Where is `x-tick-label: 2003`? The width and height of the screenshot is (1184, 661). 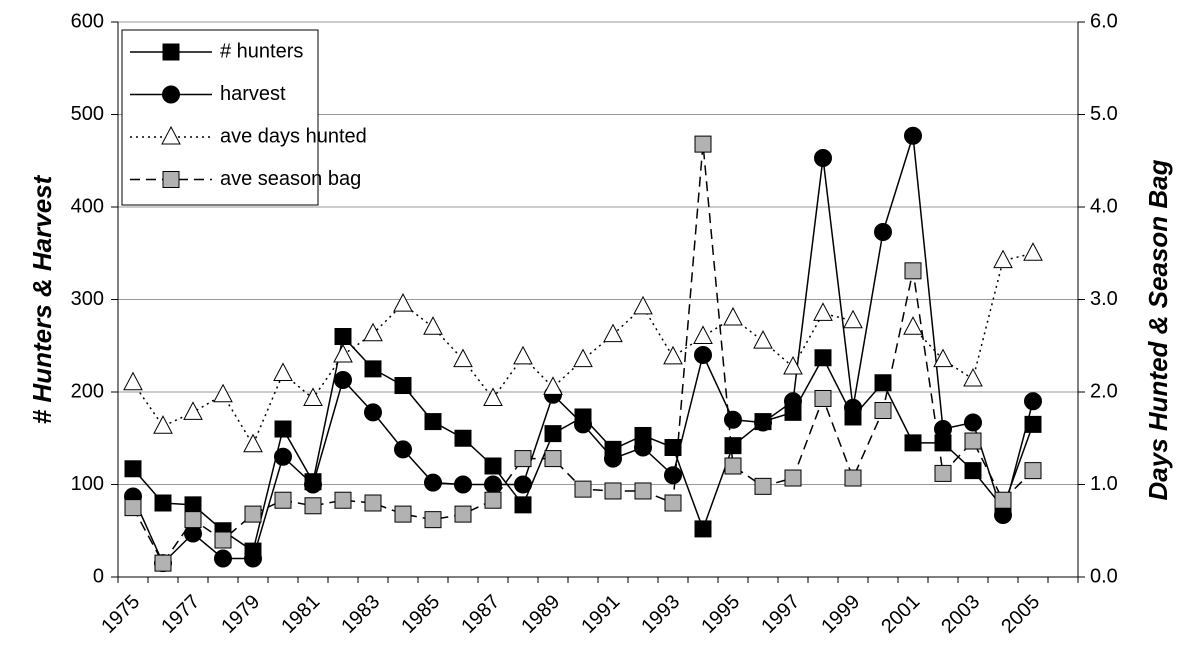 x-tick-label: 2003 is located at coordinates (960, 614).